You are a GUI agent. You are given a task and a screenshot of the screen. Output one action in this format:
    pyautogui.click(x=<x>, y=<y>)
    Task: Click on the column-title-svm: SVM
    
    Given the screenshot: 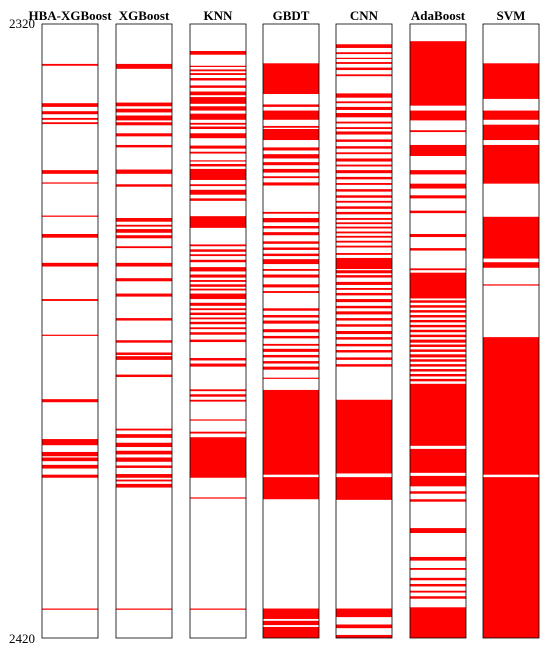 What is the action you would take?
    pyautogui.click(x=511, y=15)
    